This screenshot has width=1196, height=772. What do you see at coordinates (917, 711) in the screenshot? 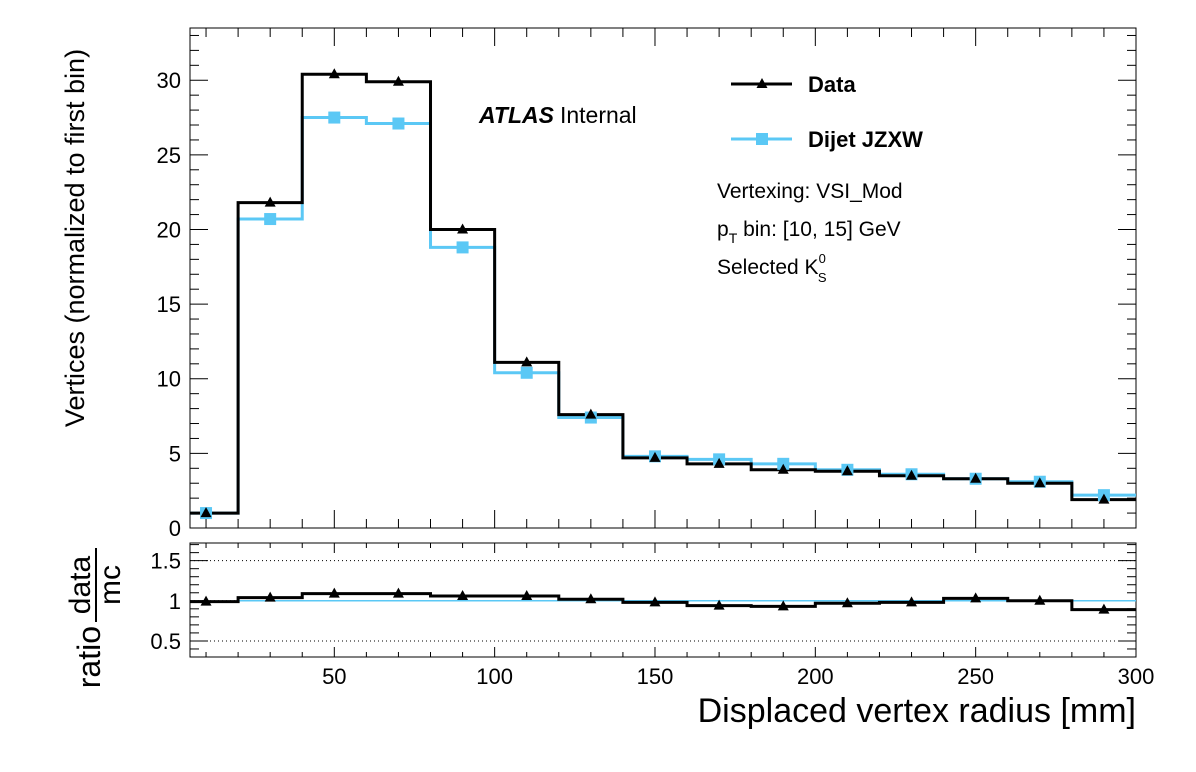
I see `x-axis-label: Displaced vertex radius [mm]` at bounding box center [917, 711].